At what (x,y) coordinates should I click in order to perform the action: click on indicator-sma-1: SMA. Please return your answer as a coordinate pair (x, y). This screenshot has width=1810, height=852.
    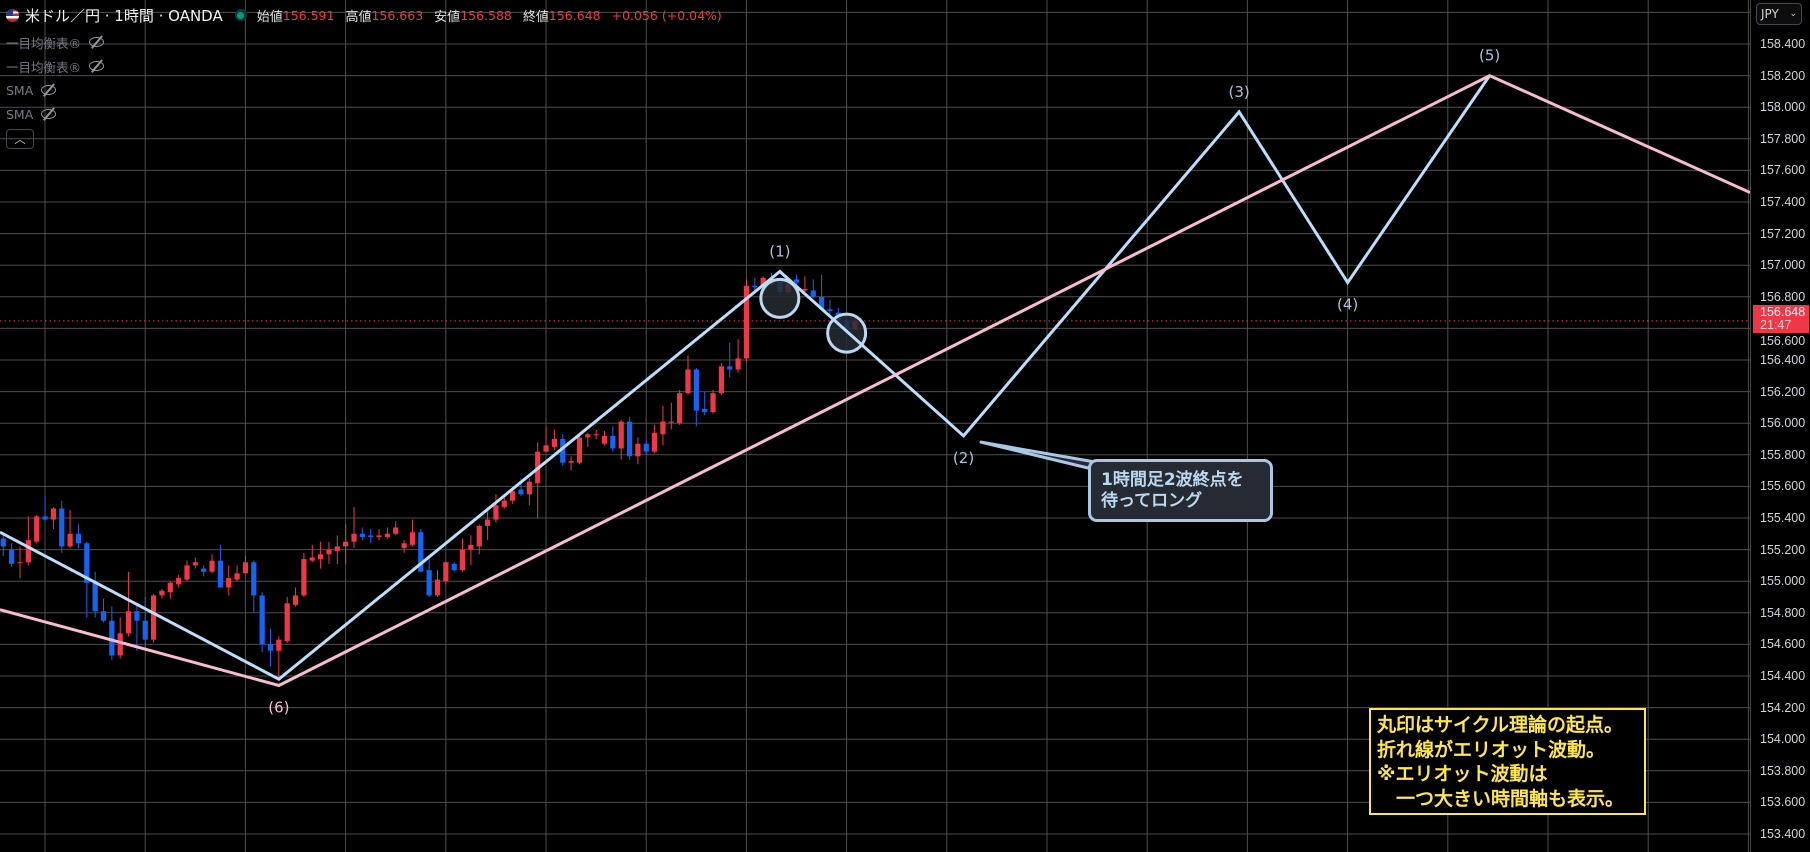
    Looking at the image, I should click on (55, 90).